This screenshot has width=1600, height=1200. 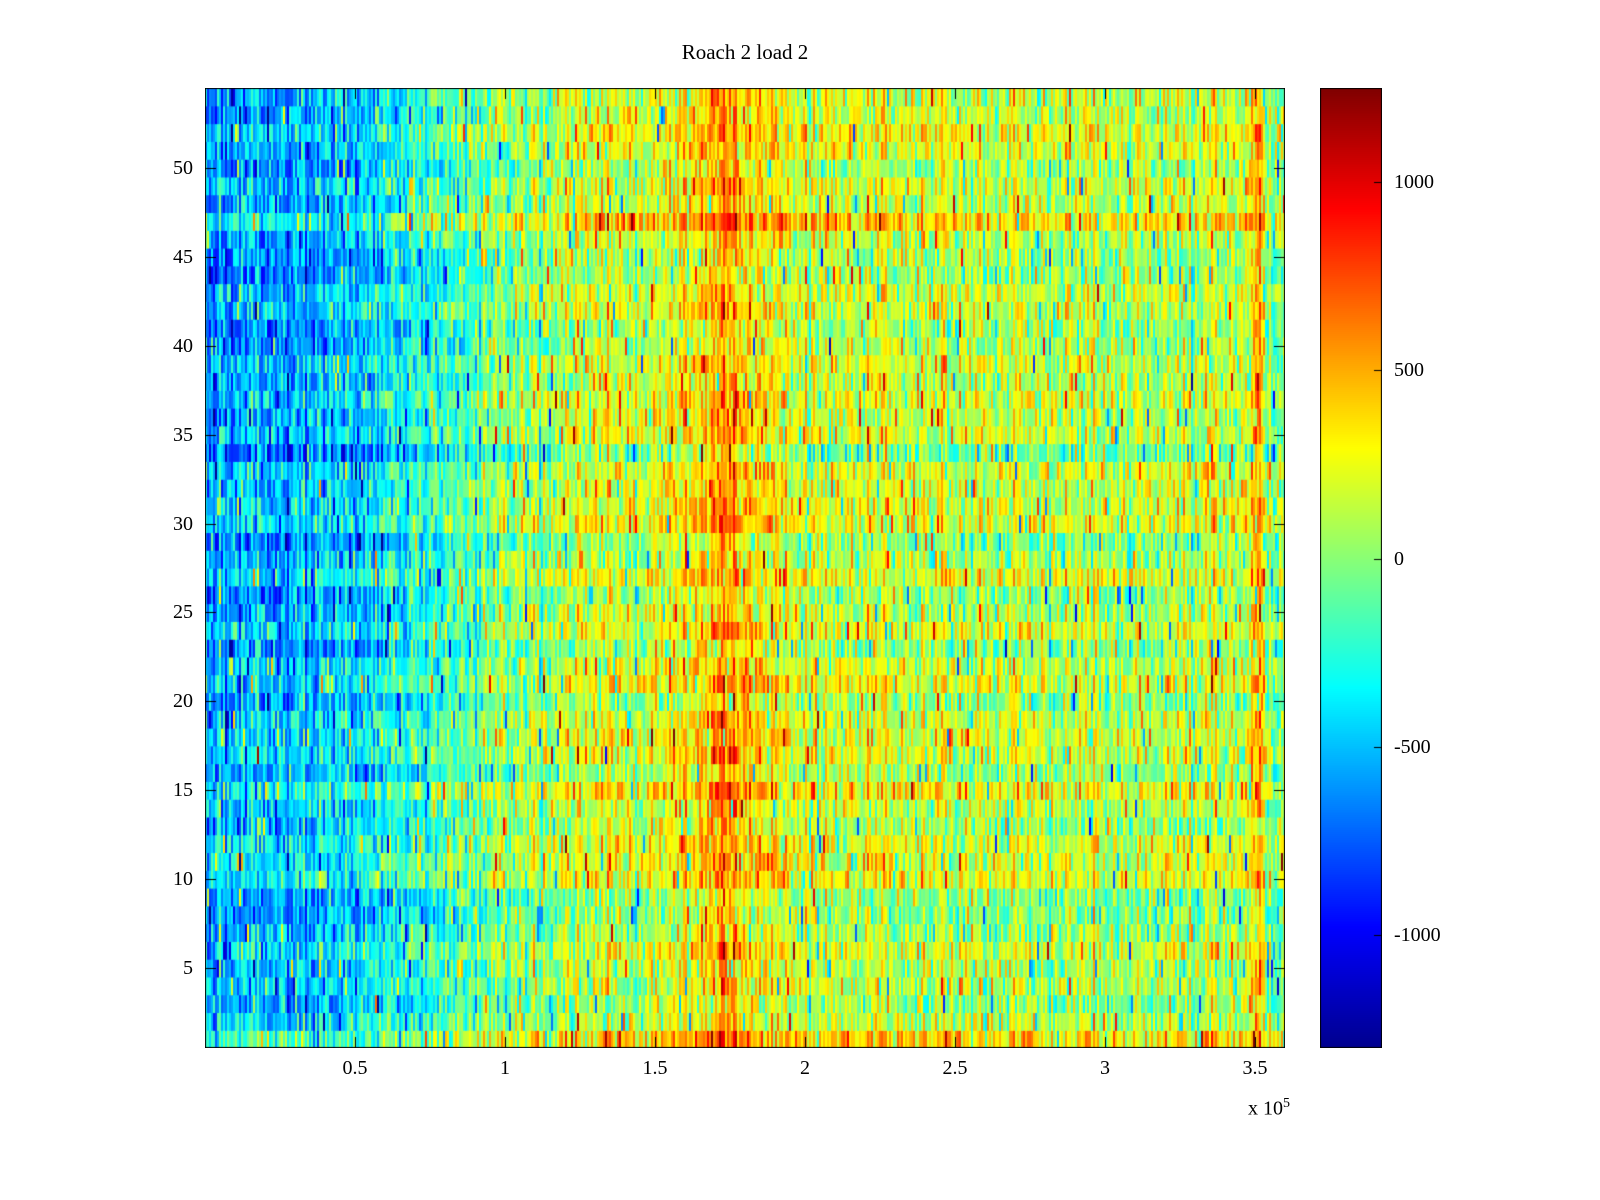 I want to click on x-tick-label: 1.5, so click(x=655, y=1068).